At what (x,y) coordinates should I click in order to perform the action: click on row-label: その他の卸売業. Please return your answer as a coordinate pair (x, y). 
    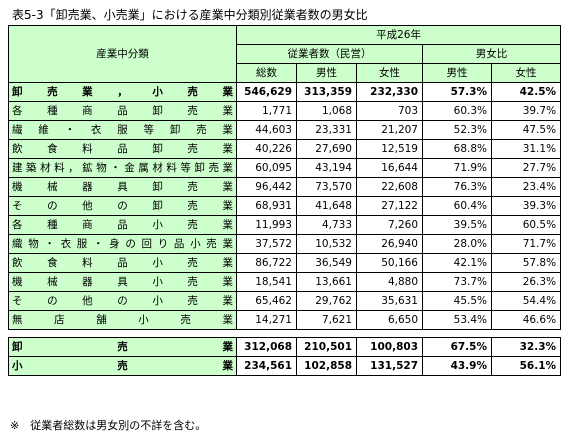
    Looking at the image, I should click on (122, 206).